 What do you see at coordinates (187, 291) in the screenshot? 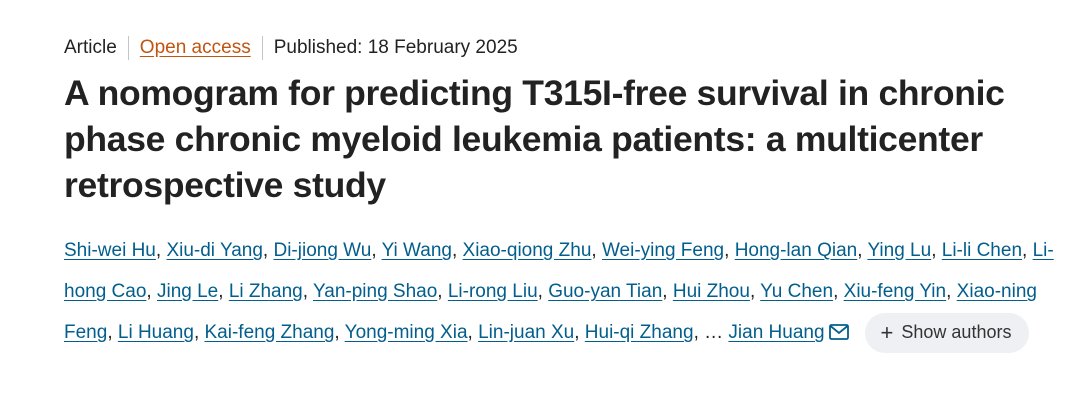
I see `author-link: Jing Le` at bounding box center [187, 291].